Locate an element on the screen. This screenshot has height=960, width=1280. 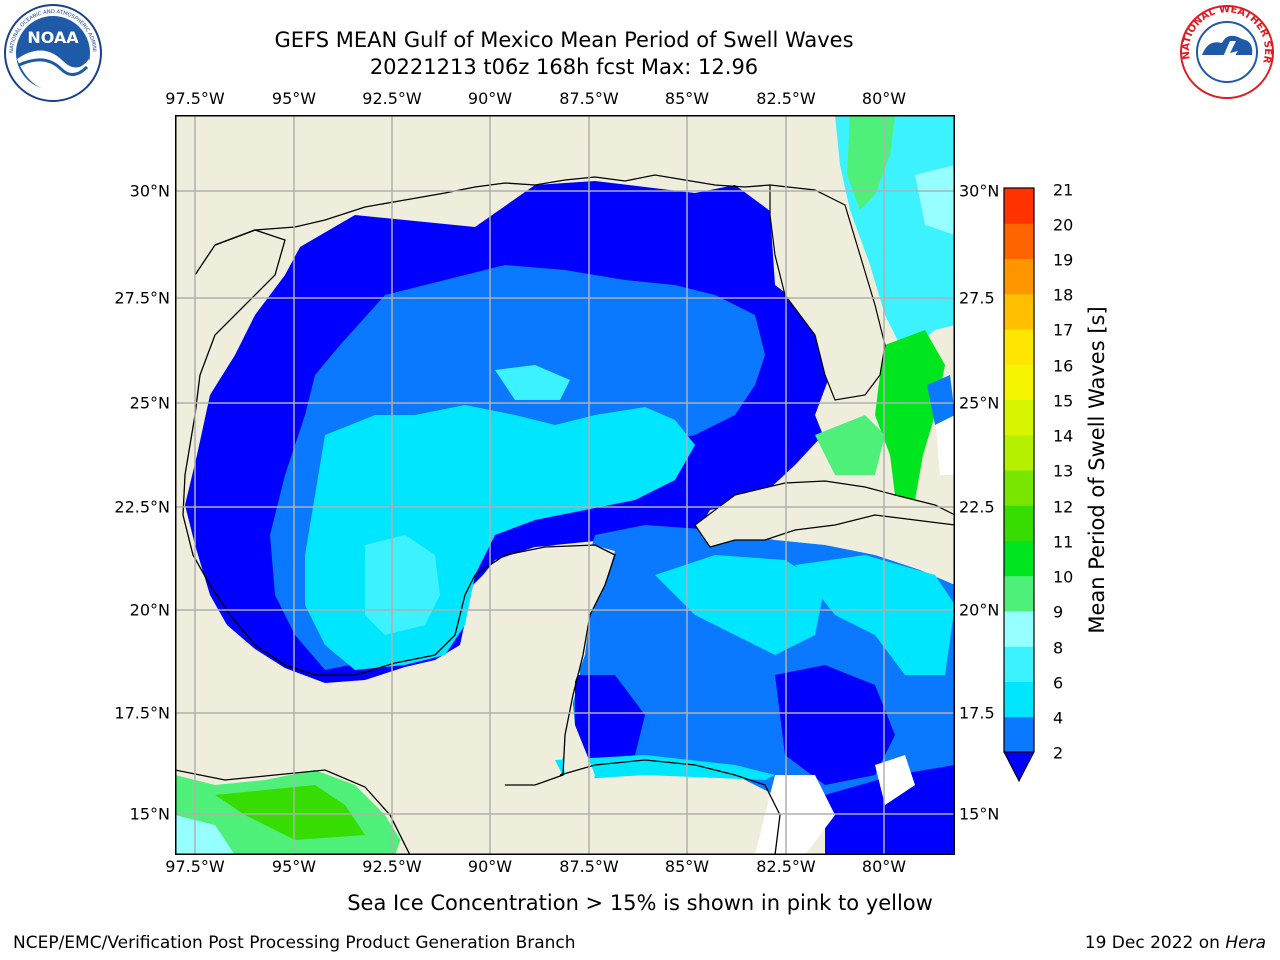
colorbar-tick: 14 is located at coordinates (1063, 436).